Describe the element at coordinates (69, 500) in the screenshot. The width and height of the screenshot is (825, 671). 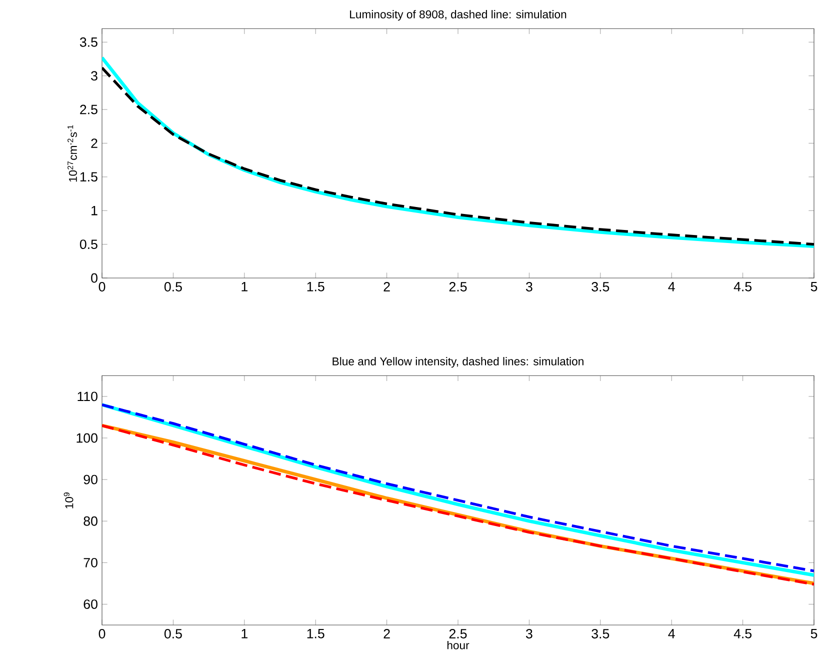
I see `y-axis-title: 10$^{9}$` at that location.